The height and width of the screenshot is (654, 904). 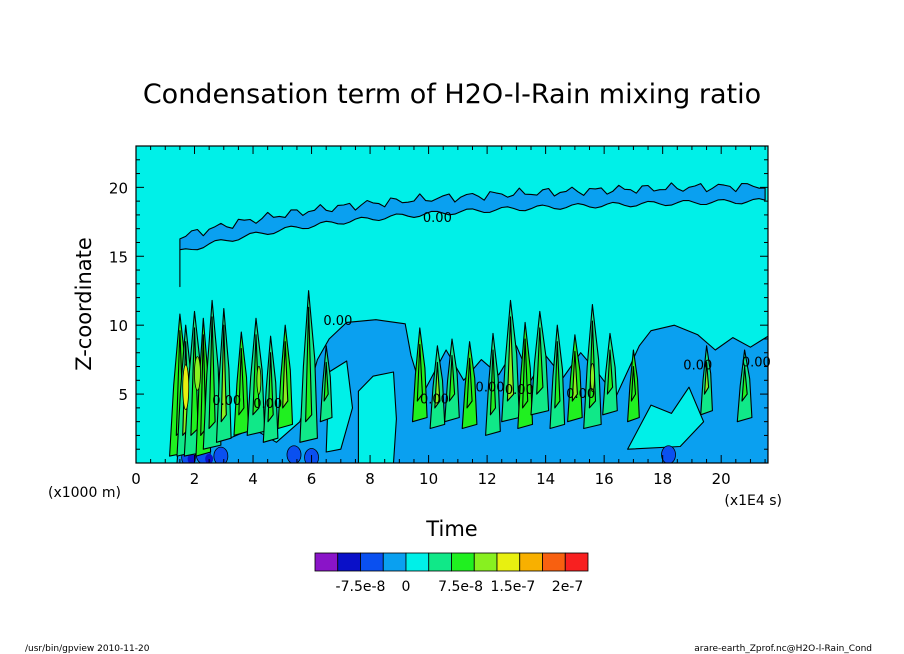 What do you see at coordinates (123, 395) in the screenshot?
I see `y-tick-label: 5` at bounding box center [123, 395].